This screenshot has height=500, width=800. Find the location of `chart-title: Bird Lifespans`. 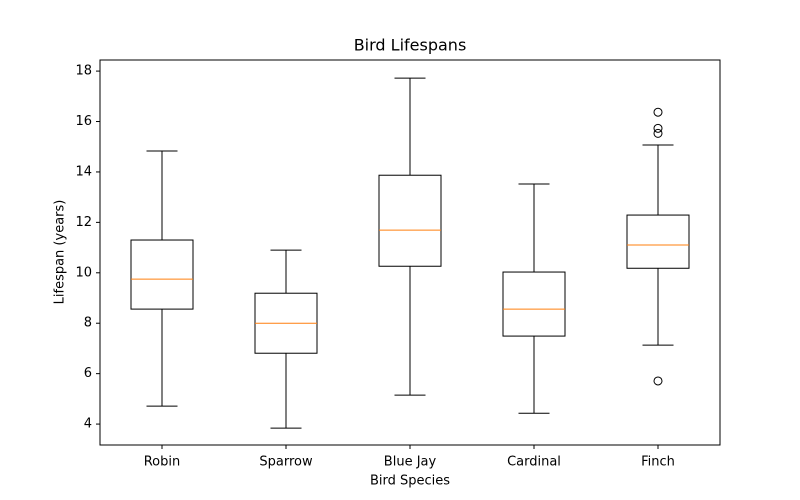

chart-title: Bird Lifespans is located at coordinates (410, 45).